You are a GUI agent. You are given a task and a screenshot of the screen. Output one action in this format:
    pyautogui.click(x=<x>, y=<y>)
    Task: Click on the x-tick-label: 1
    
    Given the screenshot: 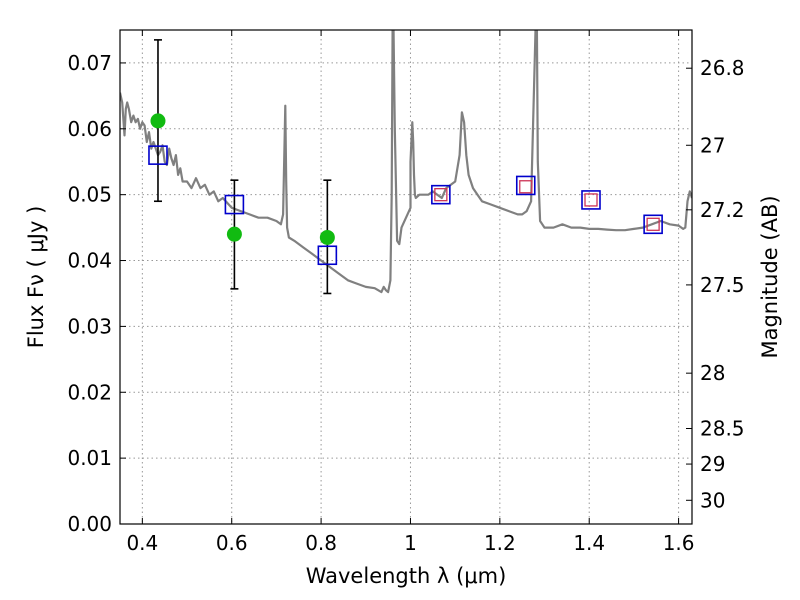 What is the action you would take?
    pyautogui.click(x=410, y=543)
    